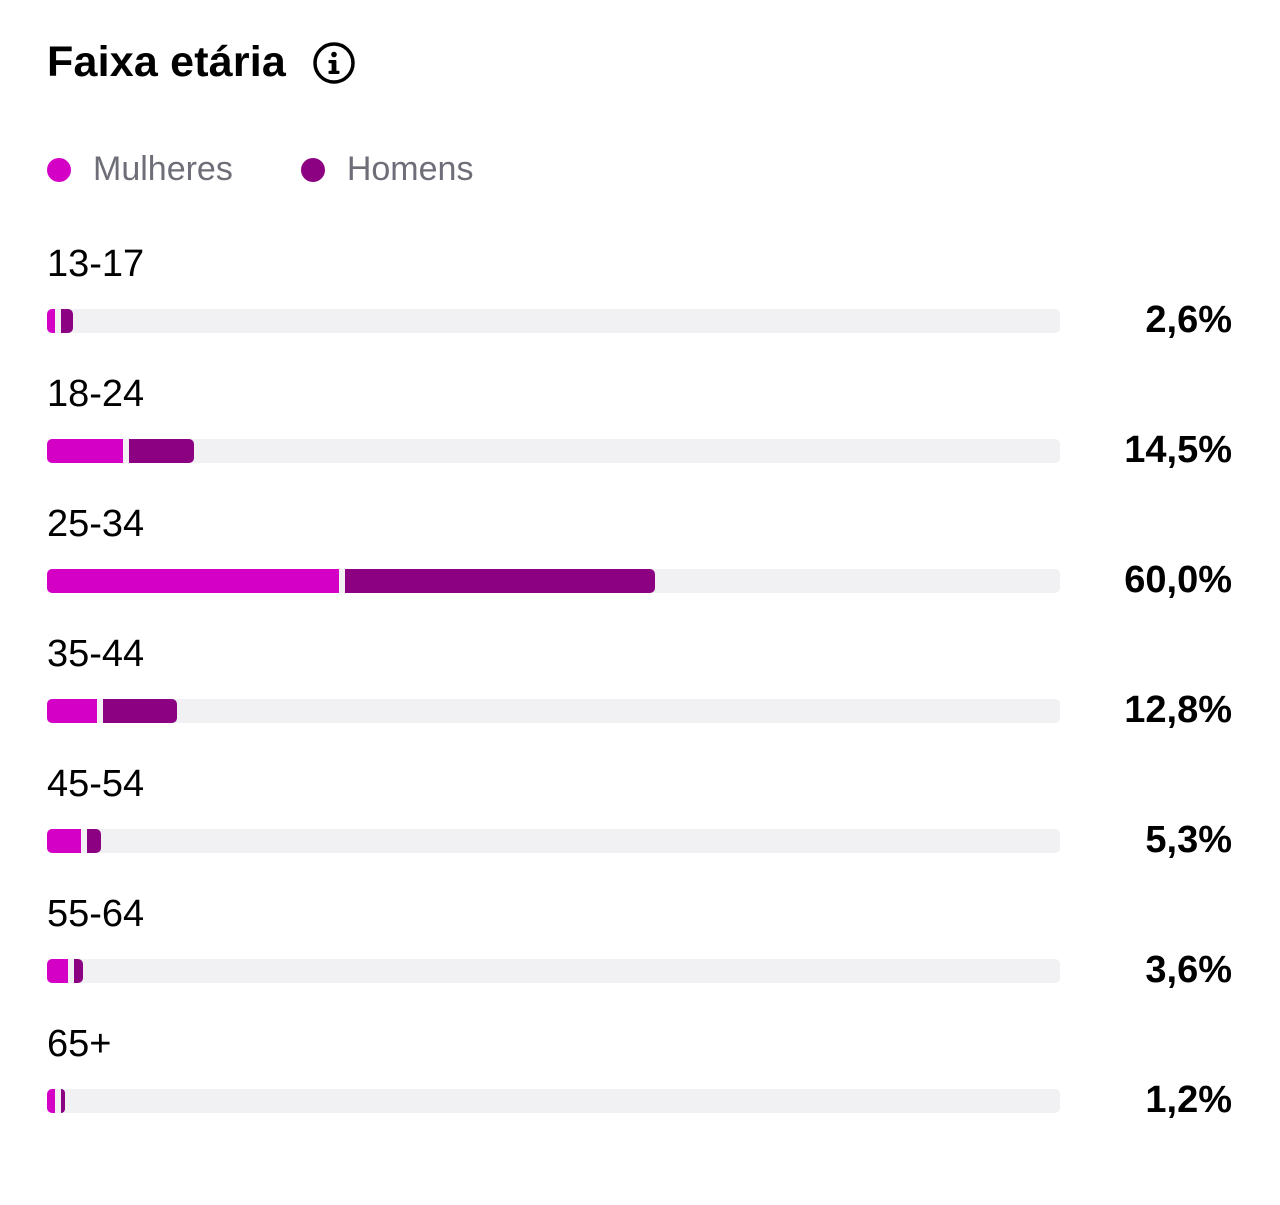 This screenshot has height=1205, width=1280. What do you see at coordinates (1188, 840) in the screenshot?
I see `age-percentage-value: 5,3%` at bounding box center [1188, 840].